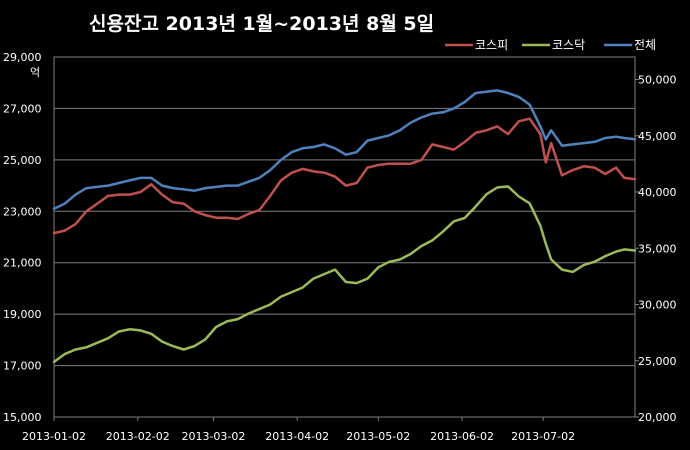  I want to click on legend-label: 전체, so click(645, 45).